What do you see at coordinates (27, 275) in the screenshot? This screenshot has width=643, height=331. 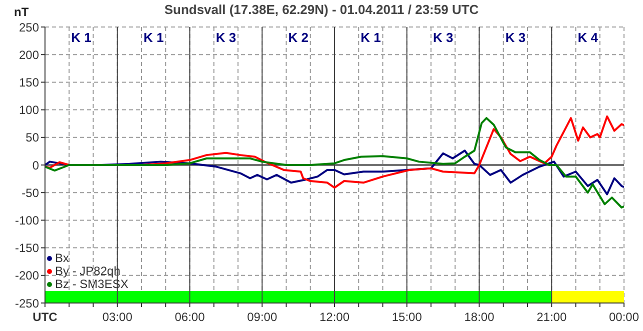 I see `y-tick-label: -200` at bounding box center [27, 275].